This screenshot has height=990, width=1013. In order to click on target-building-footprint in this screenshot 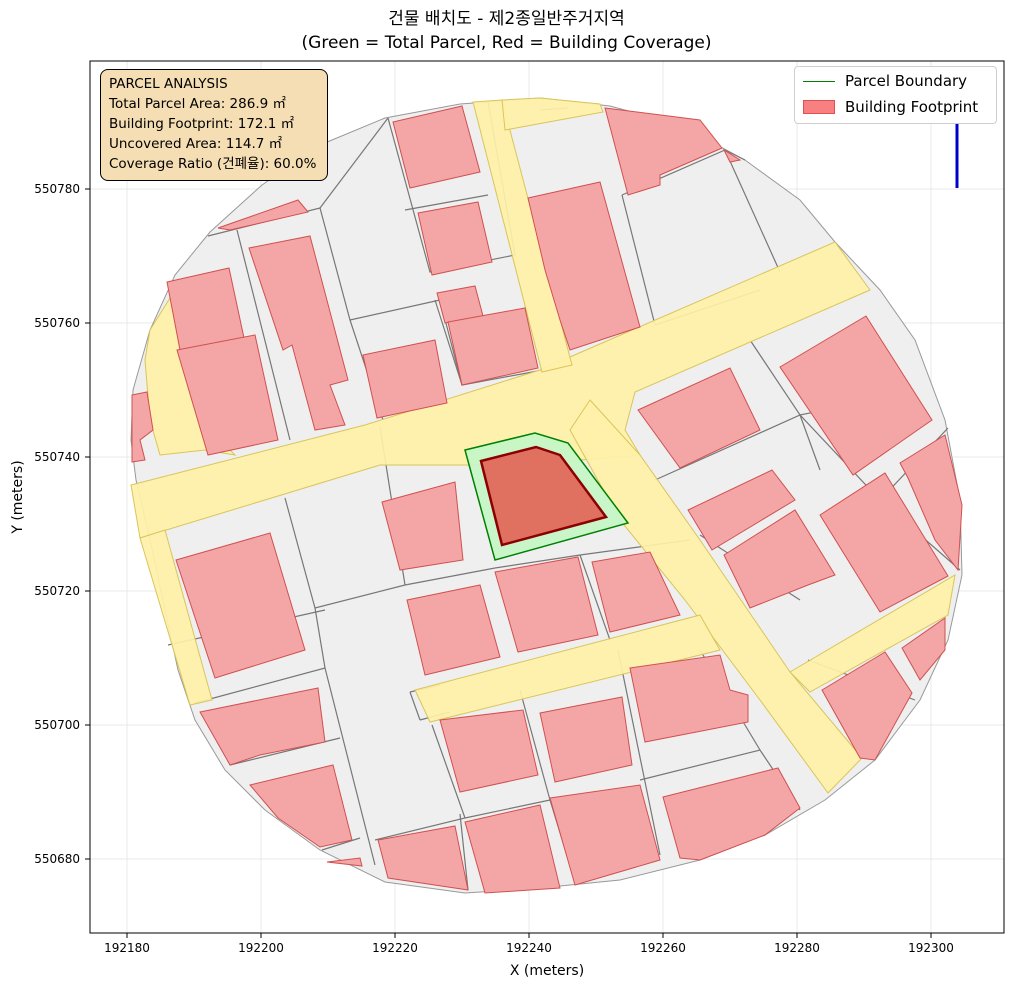, I will do `click(544, 496)`.